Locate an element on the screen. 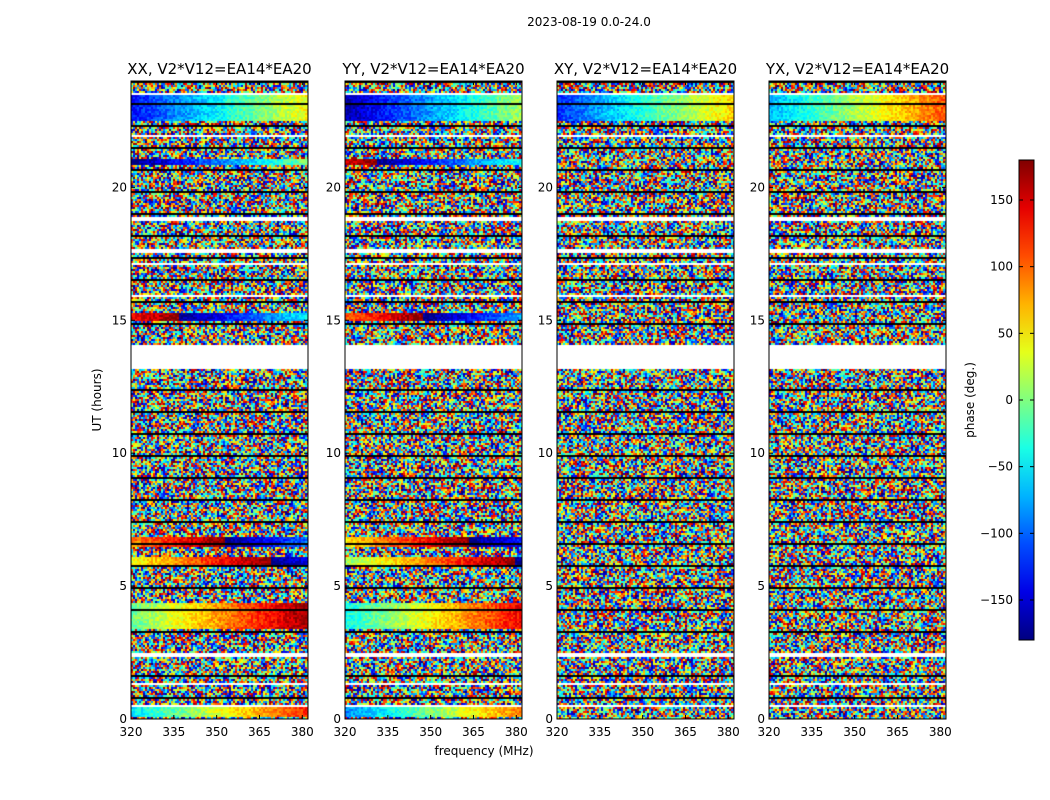 This screenshot has height=800, width=1050. colorbar-tick-label: −50 is located at coordinates (1000, 467).